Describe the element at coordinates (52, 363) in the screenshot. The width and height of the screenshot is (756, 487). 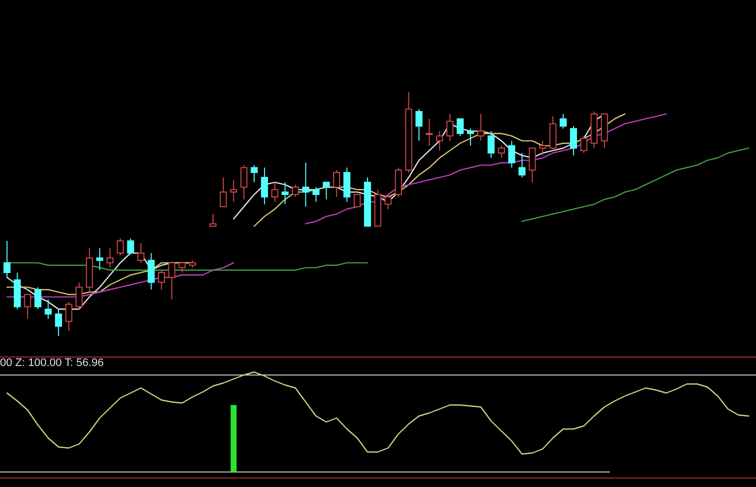
I see `chart-title: 00 Z: 100.00 T: 56.96` at that location.